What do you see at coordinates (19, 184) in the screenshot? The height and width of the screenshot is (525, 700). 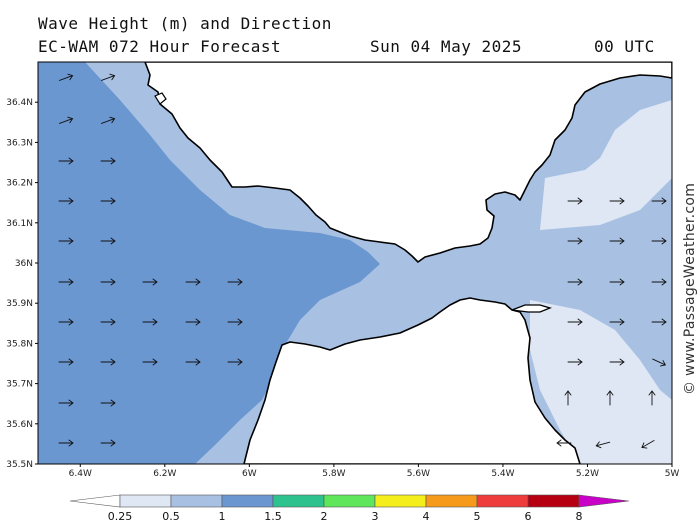 I see `lat-label: 36.2N` at bounding box center [19, 184].